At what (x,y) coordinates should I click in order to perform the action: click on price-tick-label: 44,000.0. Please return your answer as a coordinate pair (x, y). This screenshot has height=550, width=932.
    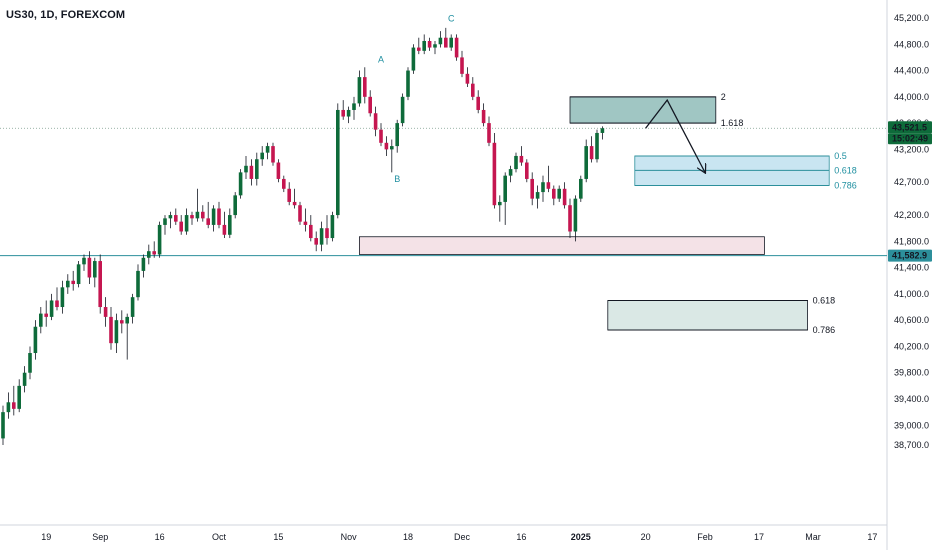
    Looking at the image, I should click on (911, 97).